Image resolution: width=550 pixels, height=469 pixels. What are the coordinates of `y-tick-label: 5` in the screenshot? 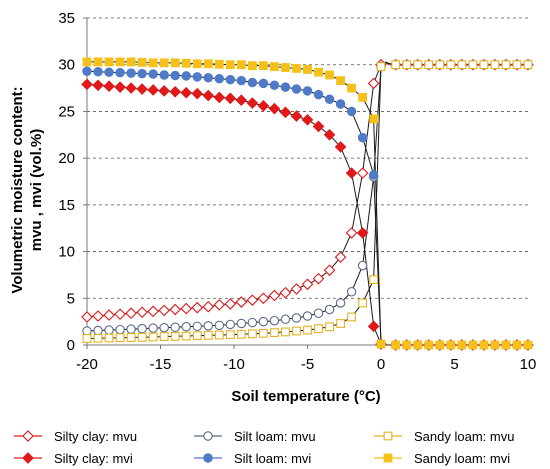 It's located at (71, 298).